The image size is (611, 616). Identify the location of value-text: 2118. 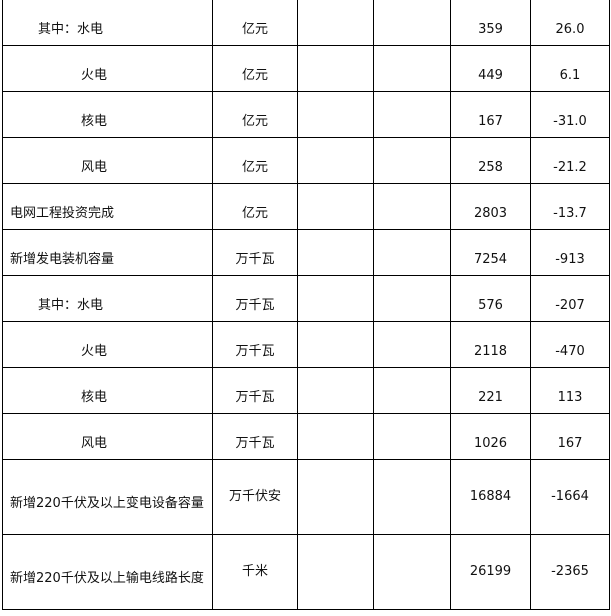
(490, 351).